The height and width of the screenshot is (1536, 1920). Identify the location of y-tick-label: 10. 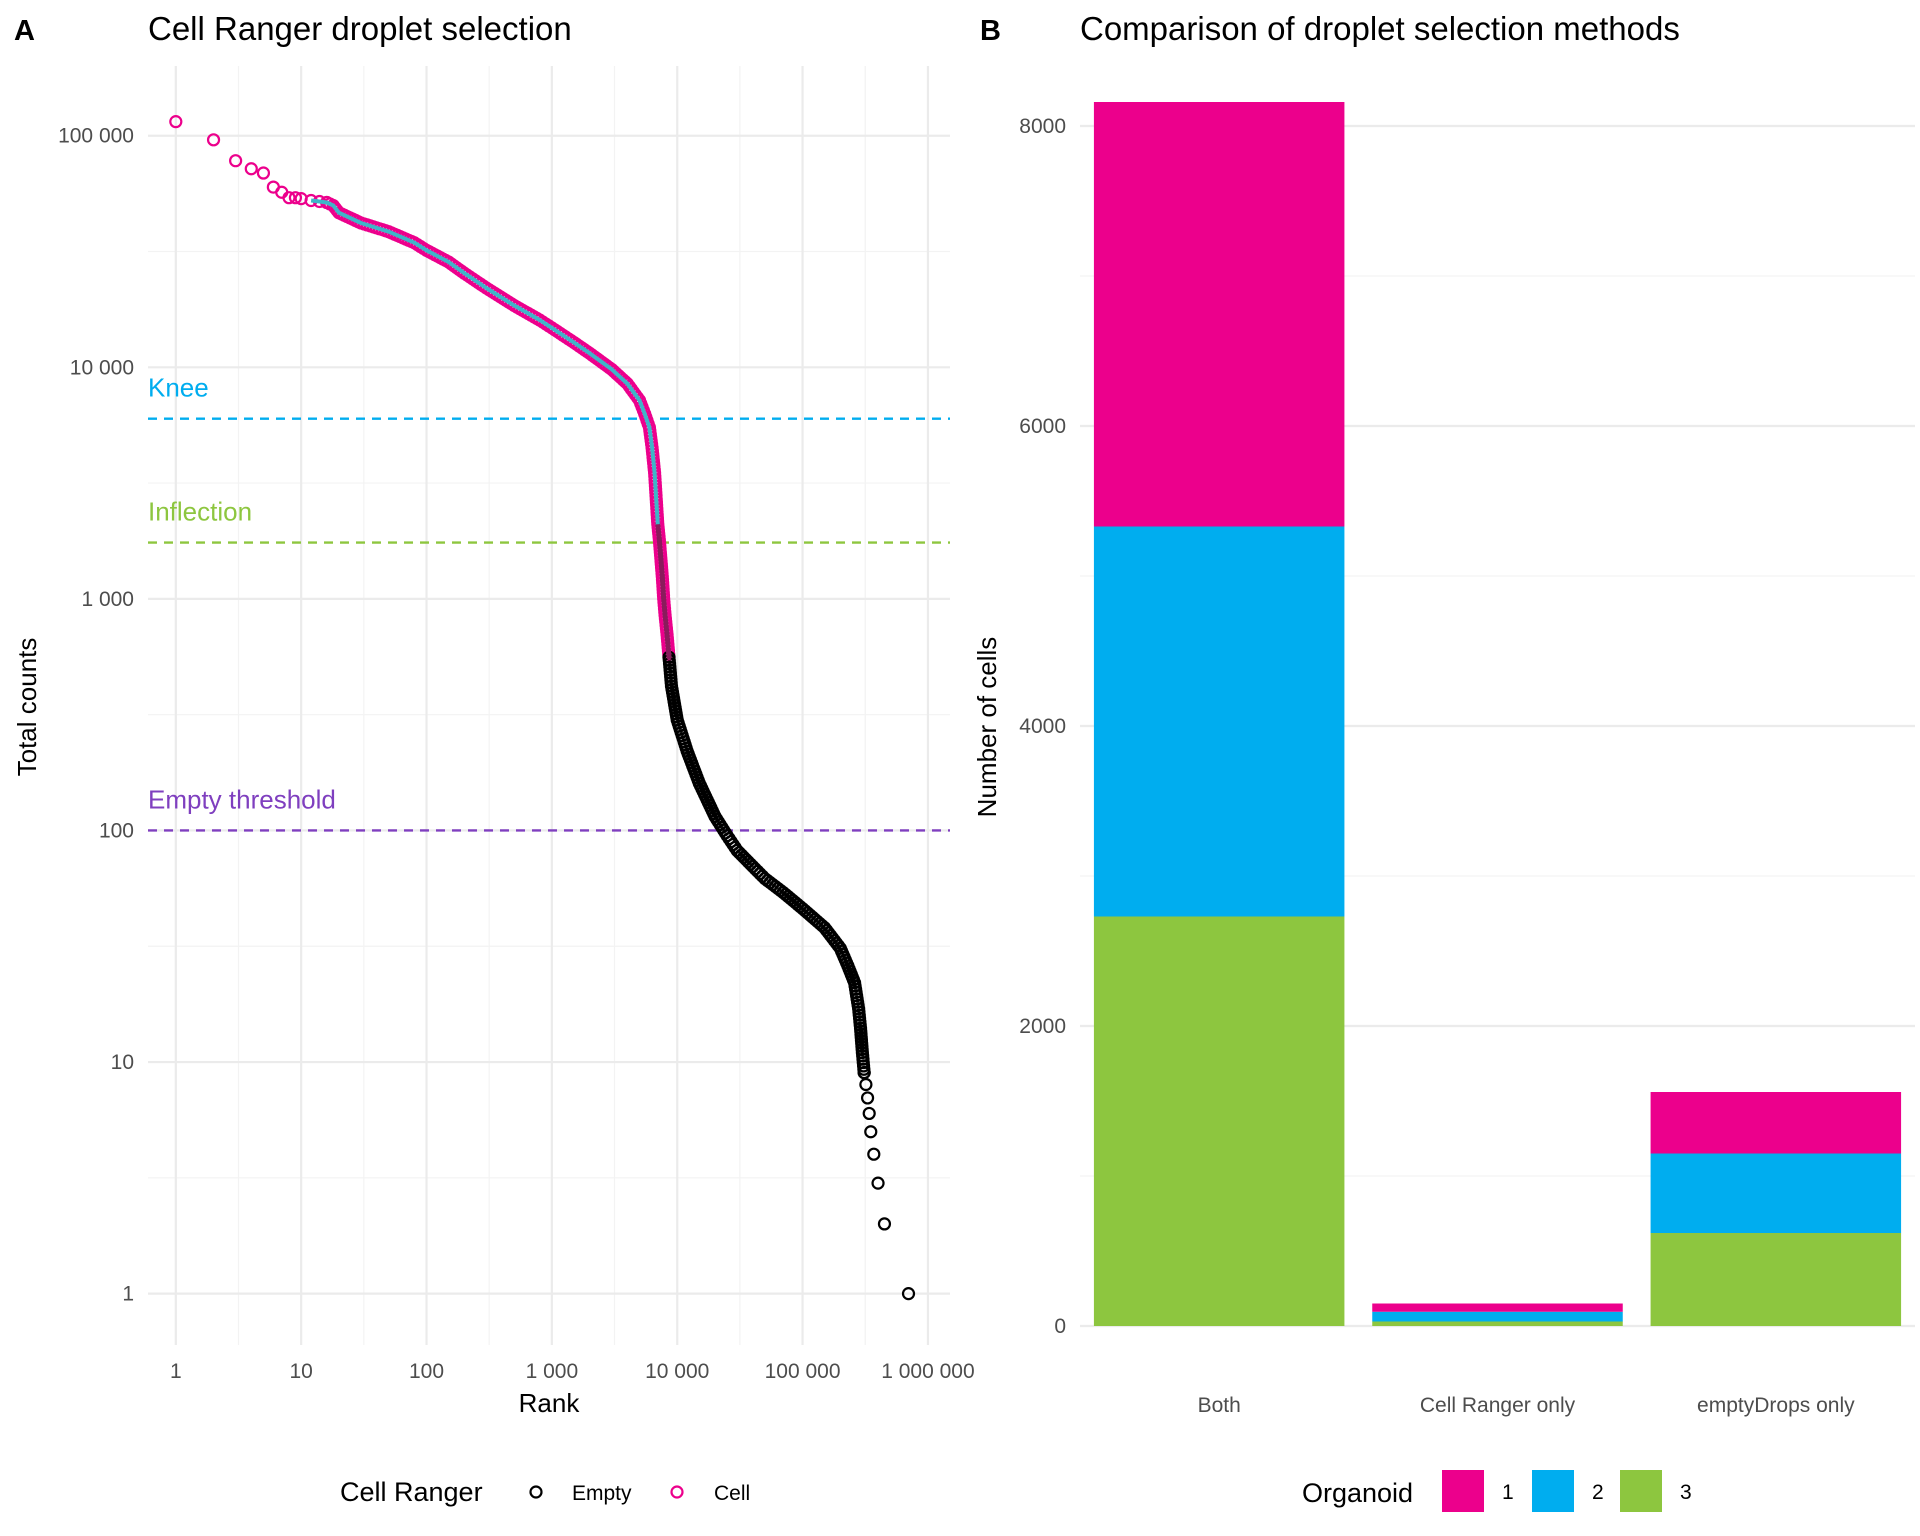
(122, 1062).